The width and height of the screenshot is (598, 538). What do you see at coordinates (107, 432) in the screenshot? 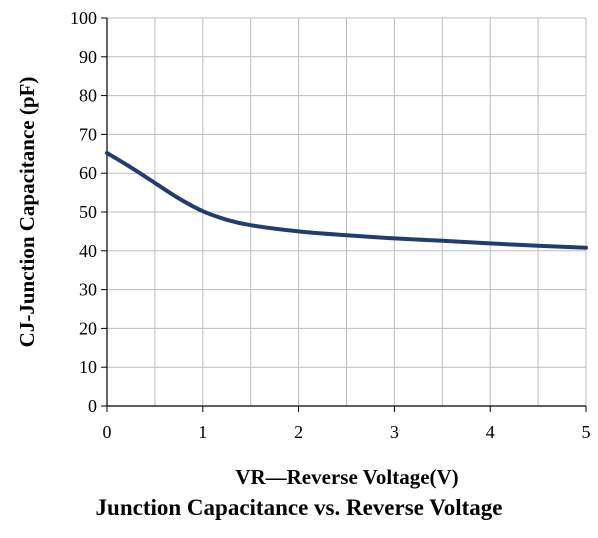
I see `x-tick-label: 0` at bounding box center [107, 432].